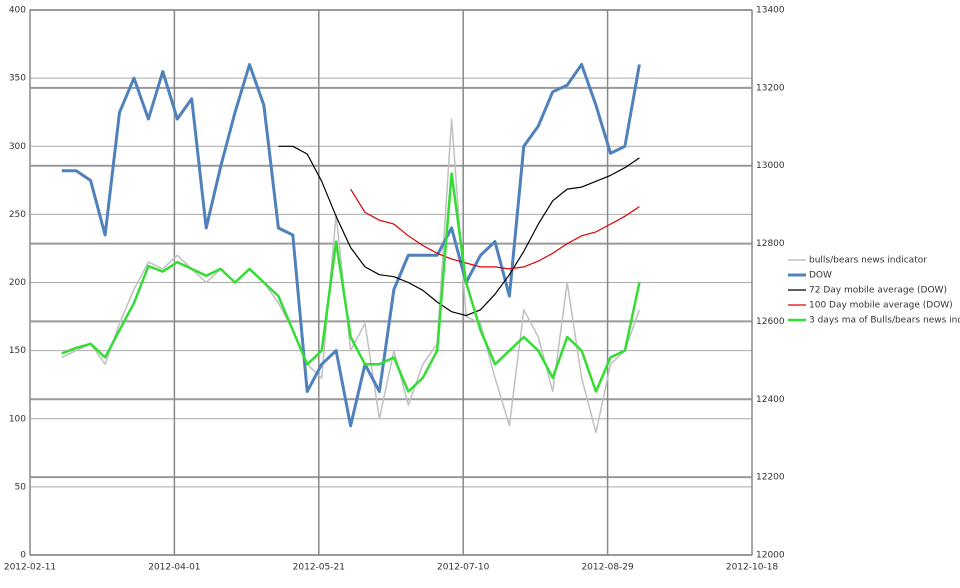 This screenshot has width=960, height=588. I want to click on x-tick-label: 2012-08-29, so click(607, 568).